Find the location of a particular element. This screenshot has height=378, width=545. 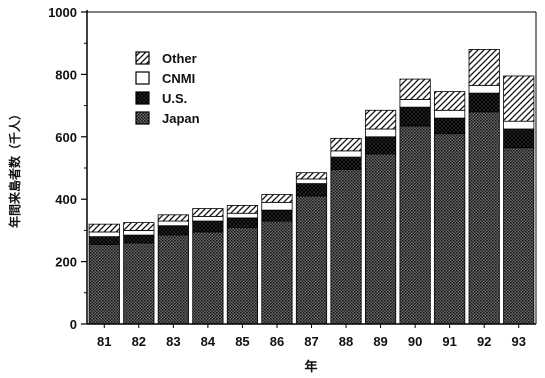

x-tick-label-82: 82 is located at coordinates (139, 341).